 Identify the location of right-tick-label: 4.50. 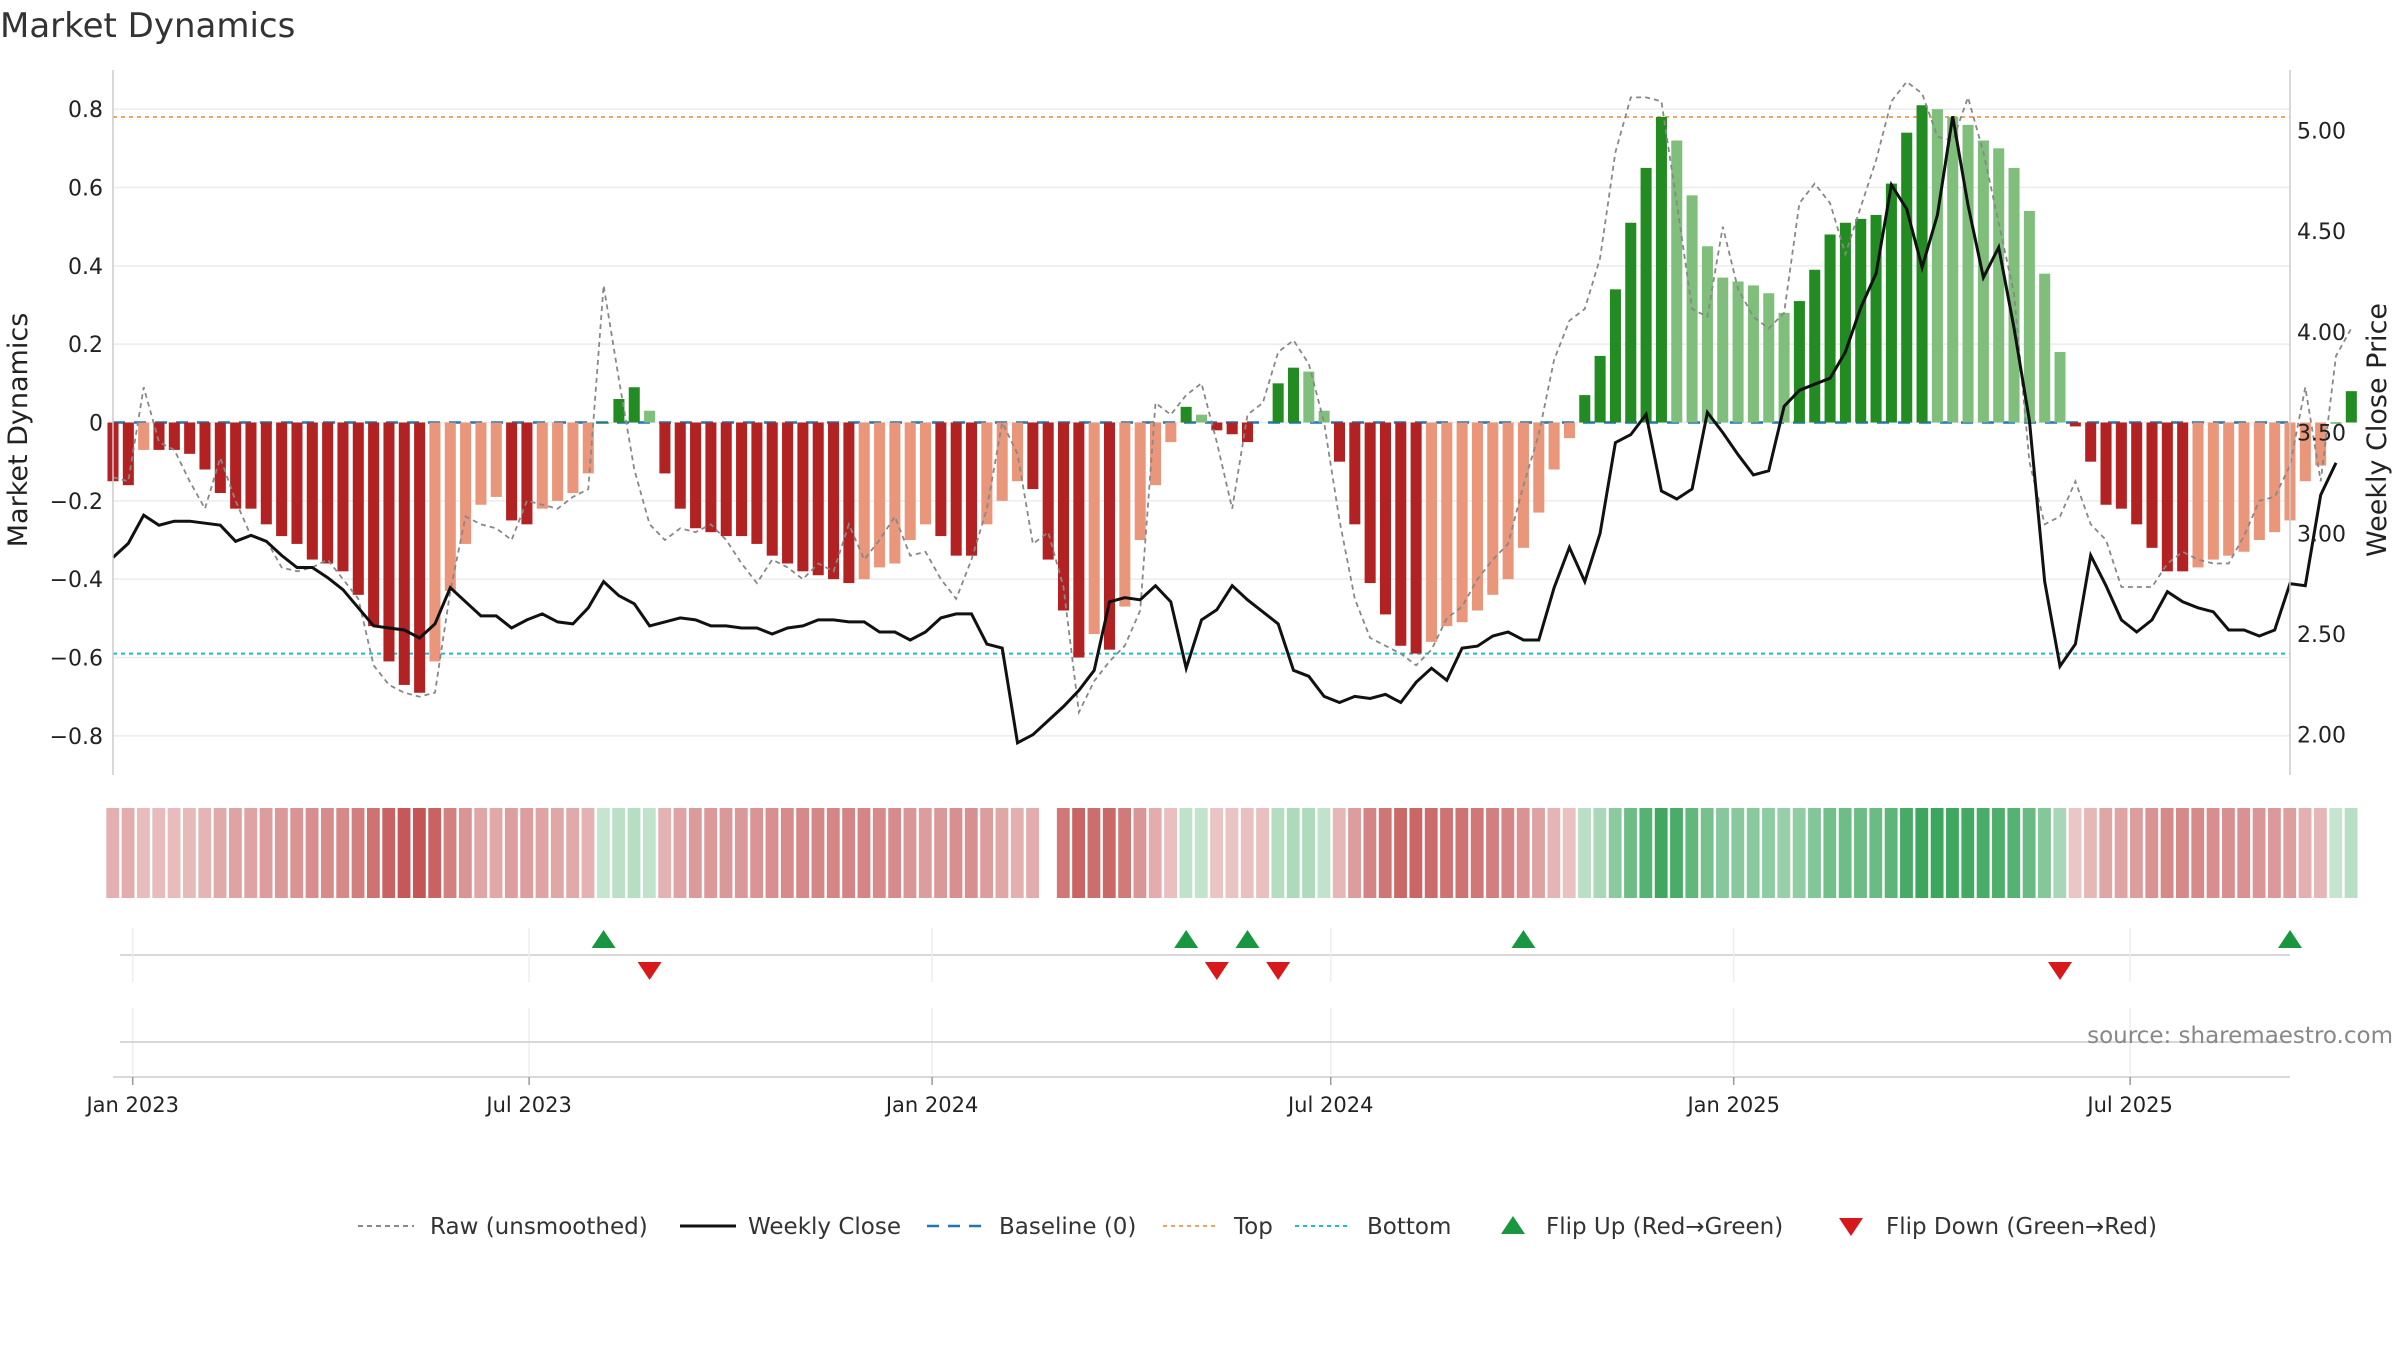
(2321, 232).